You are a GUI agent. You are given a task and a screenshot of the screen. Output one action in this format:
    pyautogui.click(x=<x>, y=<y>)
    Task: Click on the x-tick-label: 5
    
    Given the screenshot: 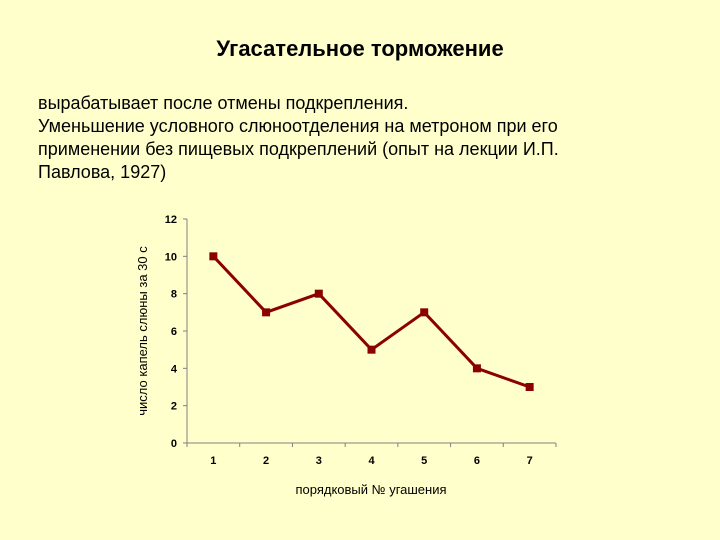 What is the action you would take?
    pyautogui.click(x=424, y=461)
    